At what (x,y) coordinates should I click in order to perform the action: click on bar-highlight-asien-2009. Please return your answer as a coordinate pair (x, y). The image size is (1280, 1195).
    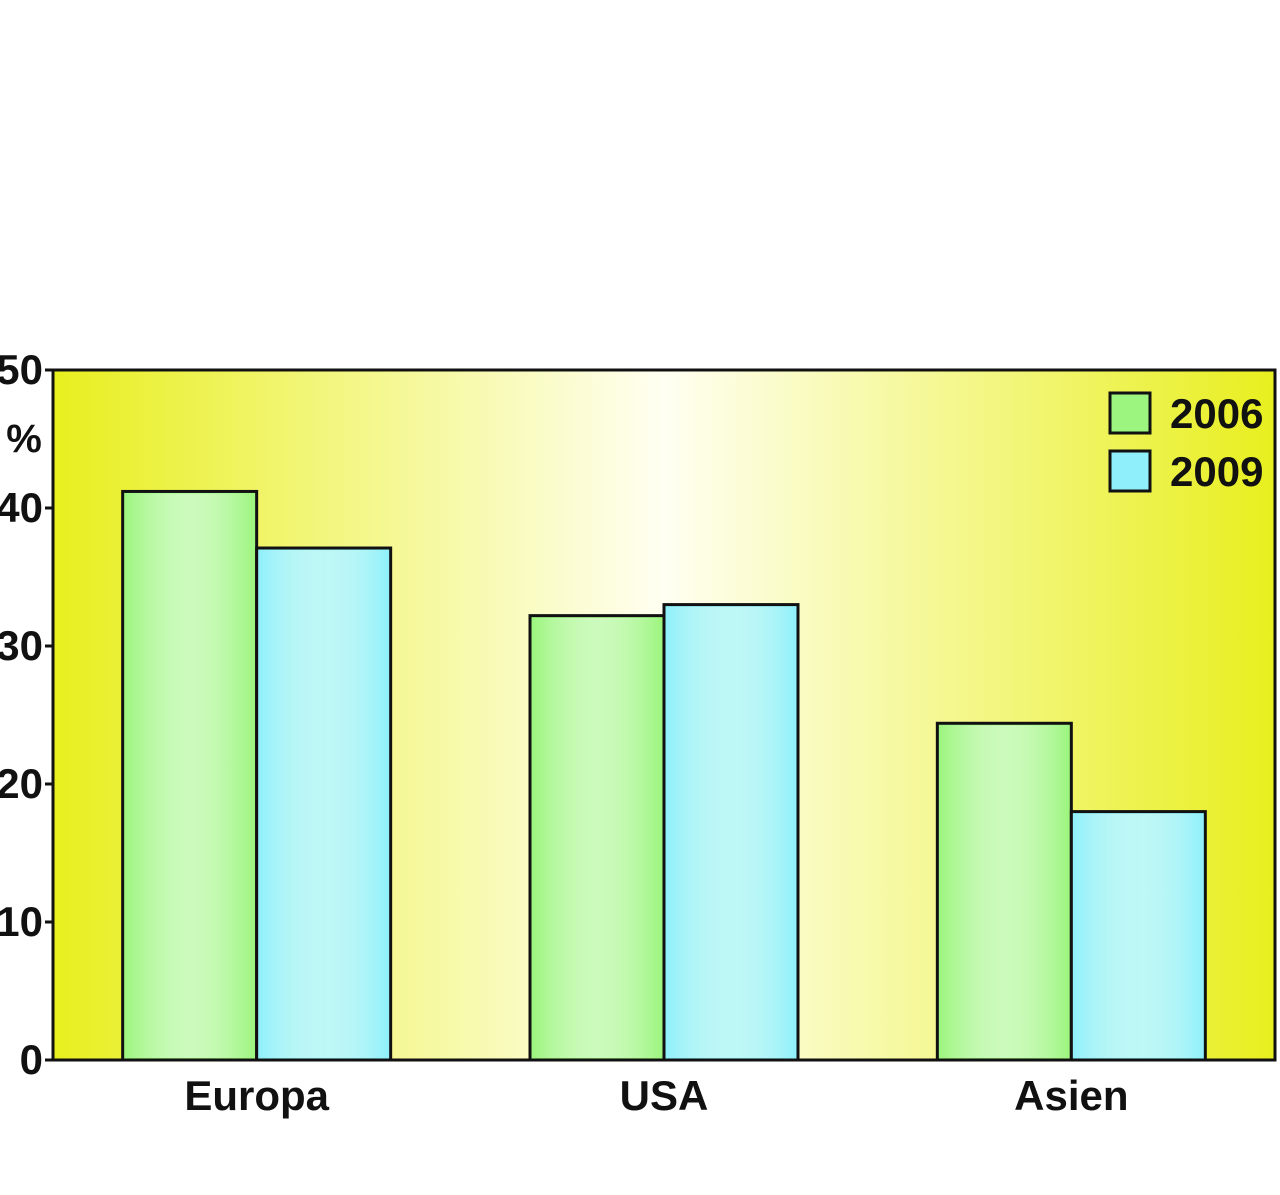
    Looking at the image, I should click on (1138, 935).